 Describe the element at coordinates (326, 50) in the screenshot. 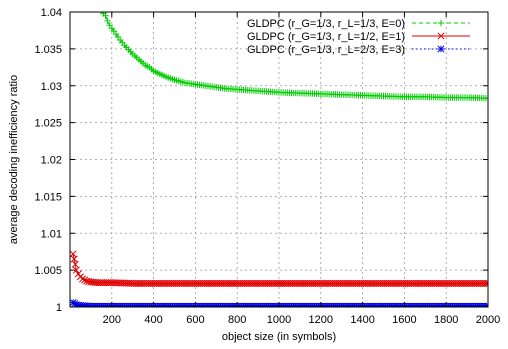

I see `legend-label: GLDPC (r_G=1/3, r_L=2/3, E=3)` at that location.